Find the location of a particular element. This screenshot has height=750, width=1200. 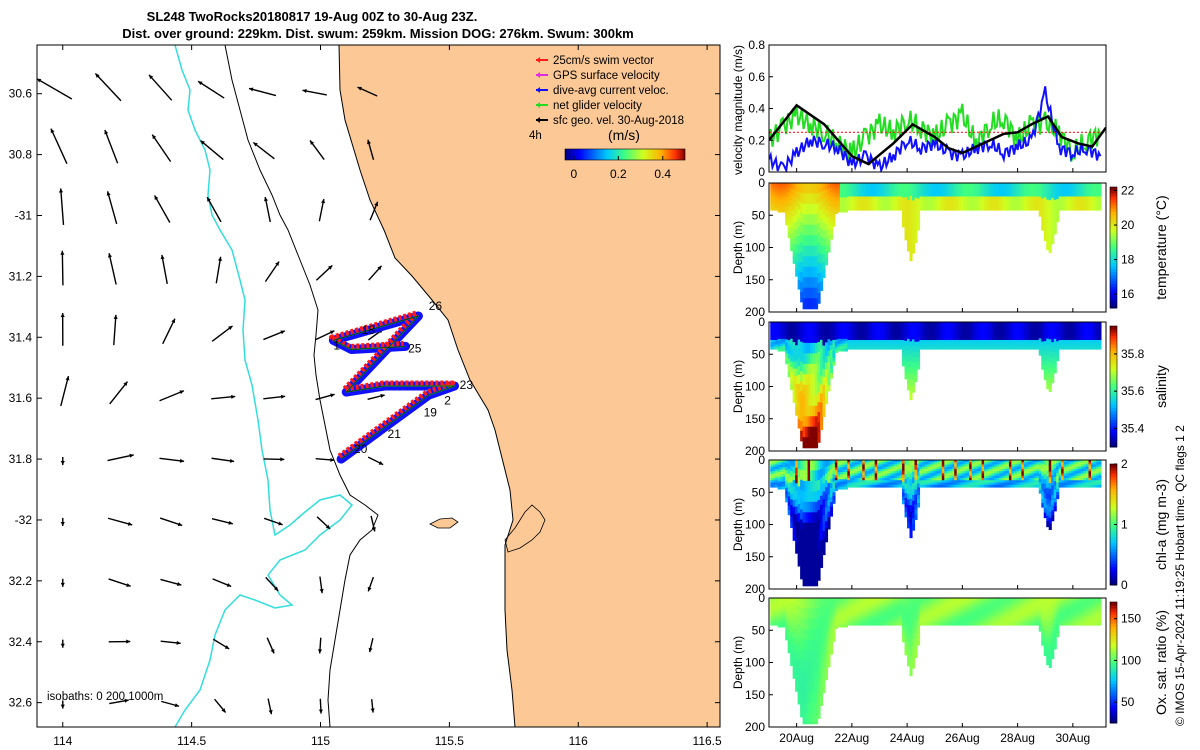

legend-entry: net glider velocity is located at coordinates (597, 106).